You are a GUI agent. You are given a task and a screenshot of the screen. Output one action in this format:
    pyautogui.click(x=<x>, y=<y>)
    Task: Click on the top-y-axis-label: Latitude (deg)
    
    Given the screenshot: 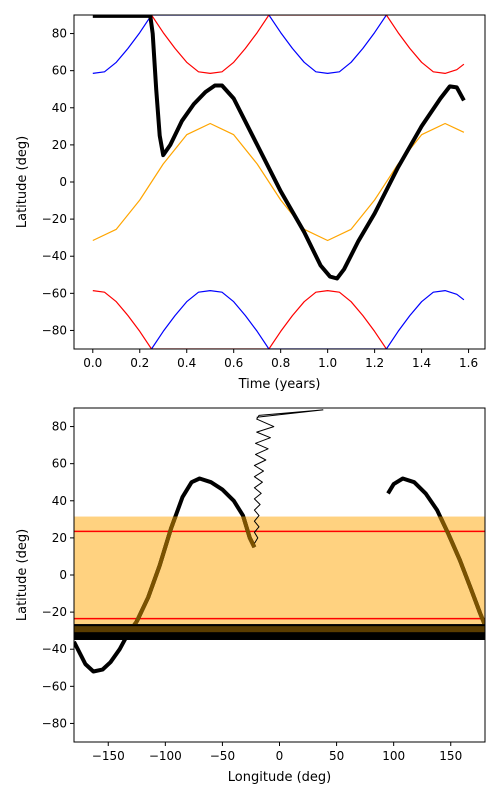 What is the action you would take?
    pyautogui.click(x=22, y=182)
    